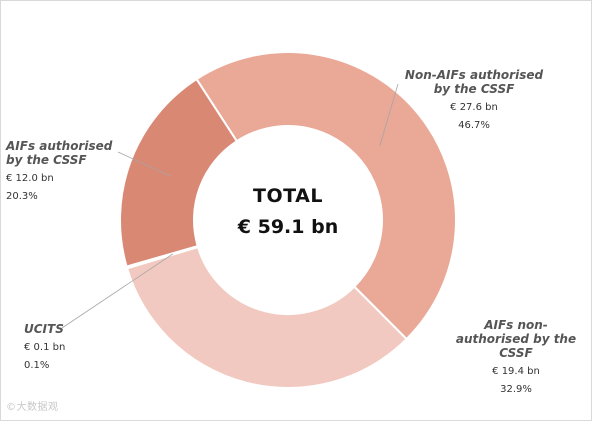  I want to click on slice-name: Non-AIFs authorised by the CSSF, so click(474, 82).